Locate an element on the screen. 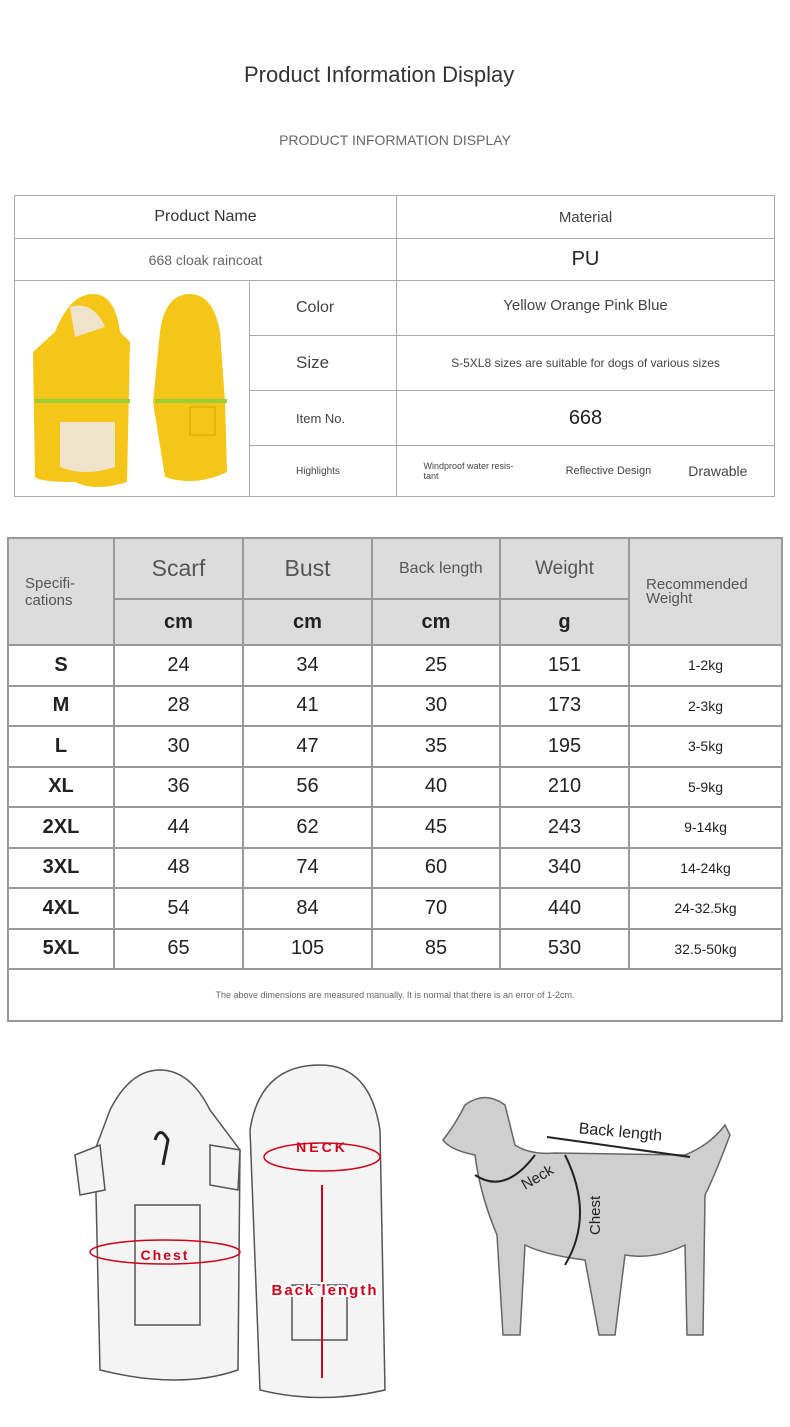 The height and width of the screenshot is (1427, 790). chest-loop is located at coordinates (165, 1252).